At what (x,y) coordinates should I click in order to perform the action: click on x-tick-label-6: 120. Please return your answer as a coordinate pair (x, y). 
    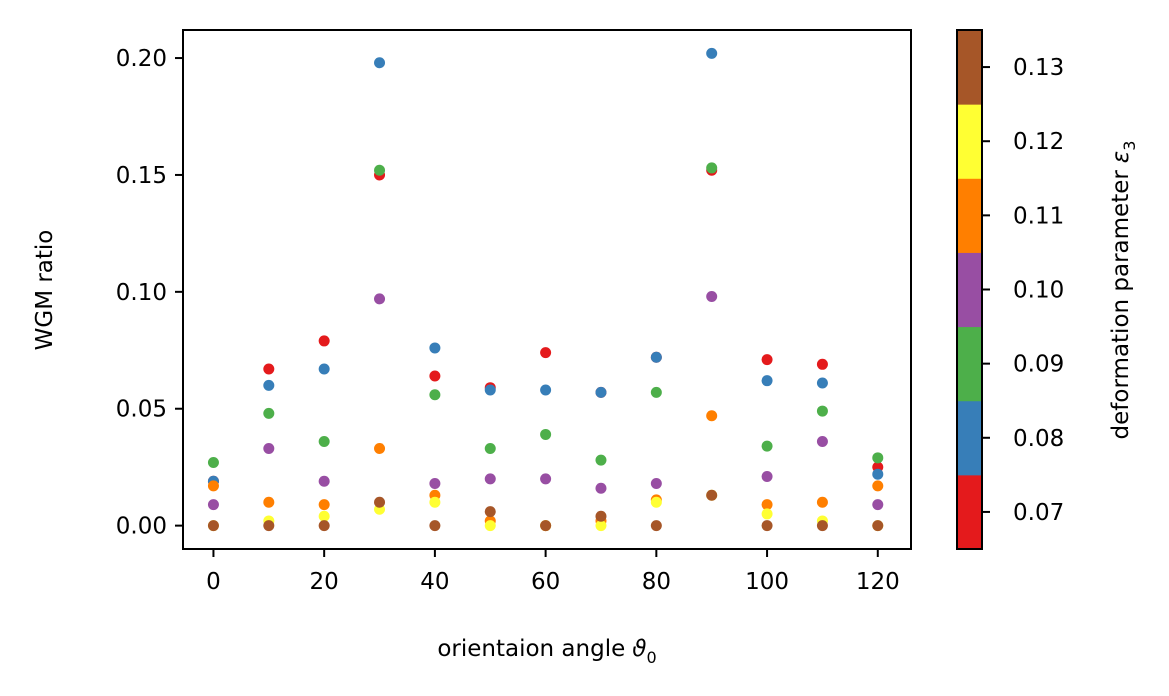
    Looking at the image, I should click on (878, 582).